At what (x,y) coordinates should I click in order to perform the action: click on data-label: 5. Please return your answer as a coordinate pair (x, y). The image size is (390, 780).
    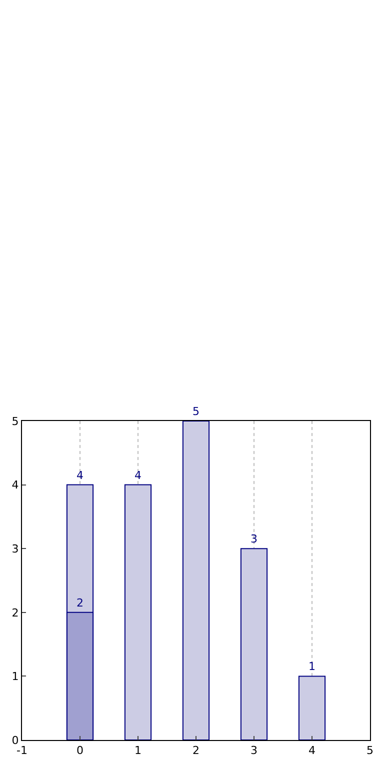
    Looking at the image, I should click on (196, 411).